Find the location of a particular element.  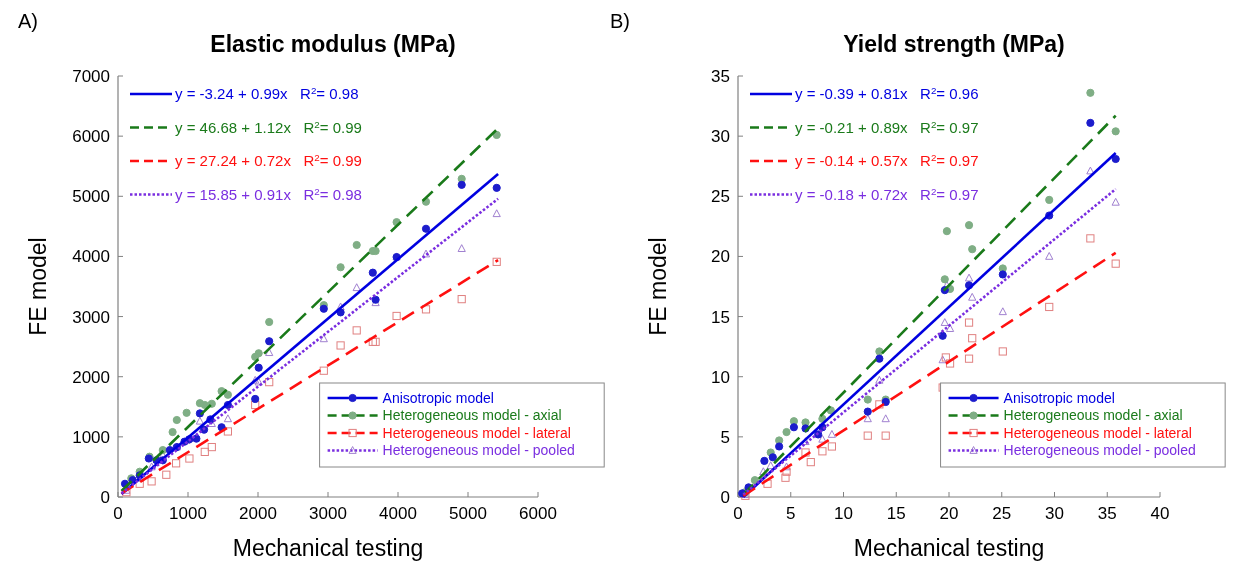

annotation: y = 27.24 + 0.72x R$^{2}$= 0.99 is located at coordinates (268, 160).